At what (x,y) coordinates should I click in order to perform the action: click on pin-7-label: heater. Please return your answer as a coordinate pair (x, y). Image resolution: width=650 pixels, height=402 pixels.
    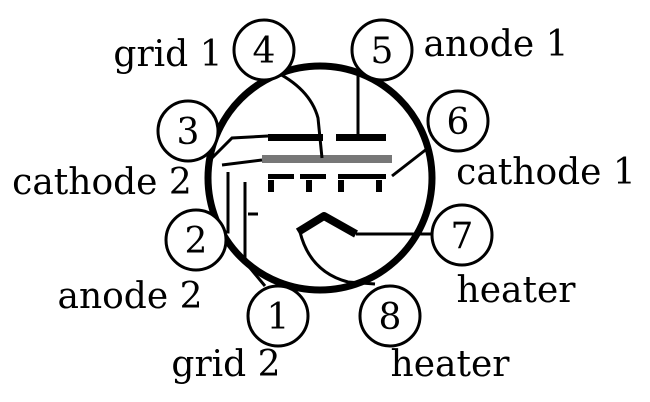
    Looking at the image, I should click on (517, 290).